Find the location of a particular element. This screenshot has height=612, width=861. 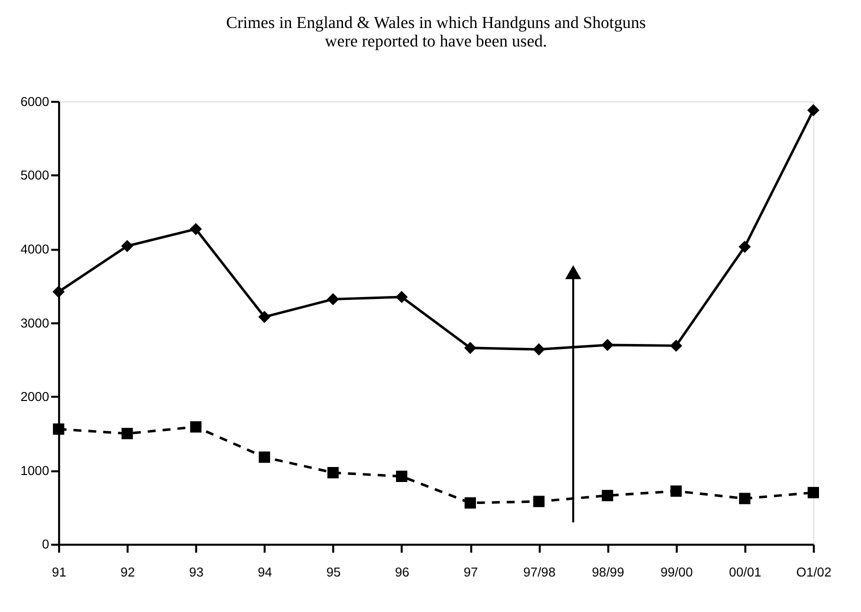

y-tick-label: 1000 is located at coordinates (35, 470).